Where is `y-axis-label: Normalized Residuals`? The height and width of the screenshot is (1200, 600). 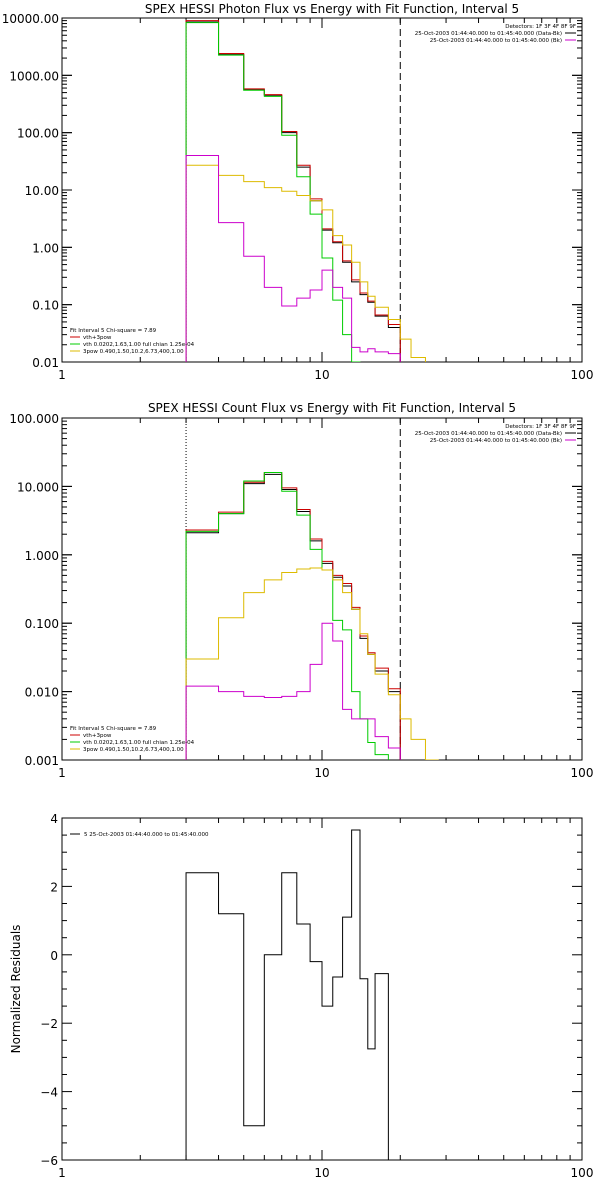 y-axis-label: Normalized Residuals is located at coordinates (16, 989).